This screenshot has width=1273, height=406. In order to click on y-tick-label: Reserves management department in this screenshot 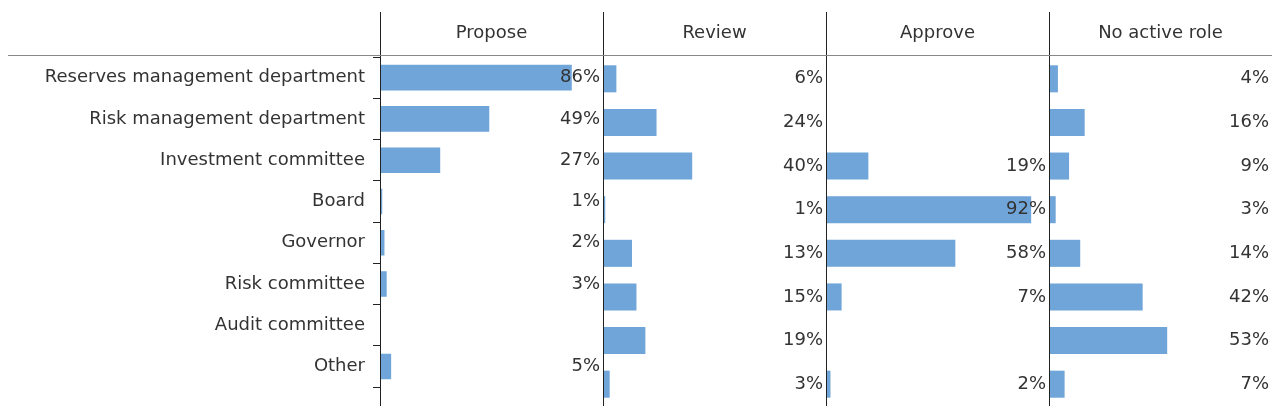, I will do `click(204, 76)`.